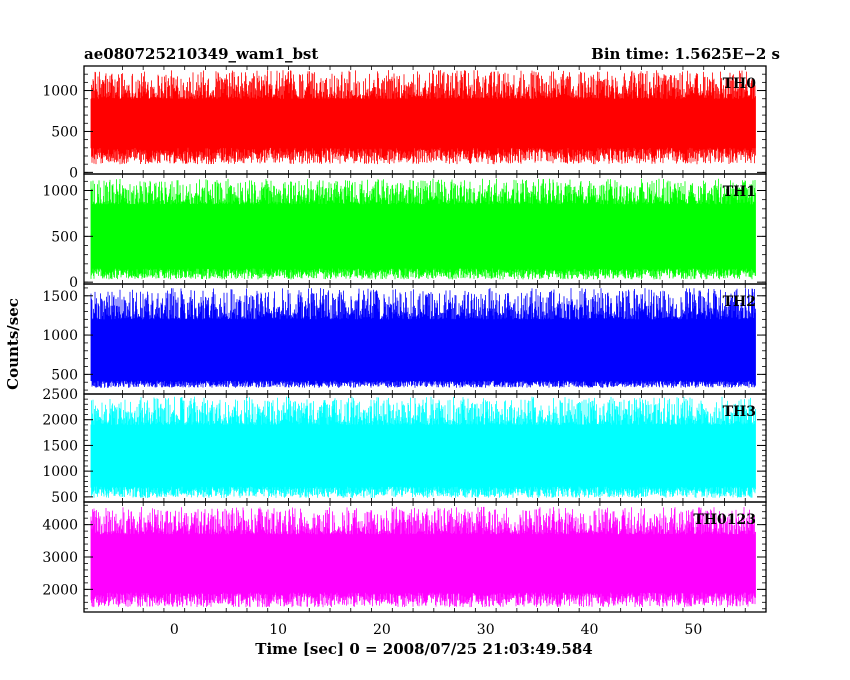 This screenshot has width=850, height=680. I want to click on series-th2, so click(423, 338).